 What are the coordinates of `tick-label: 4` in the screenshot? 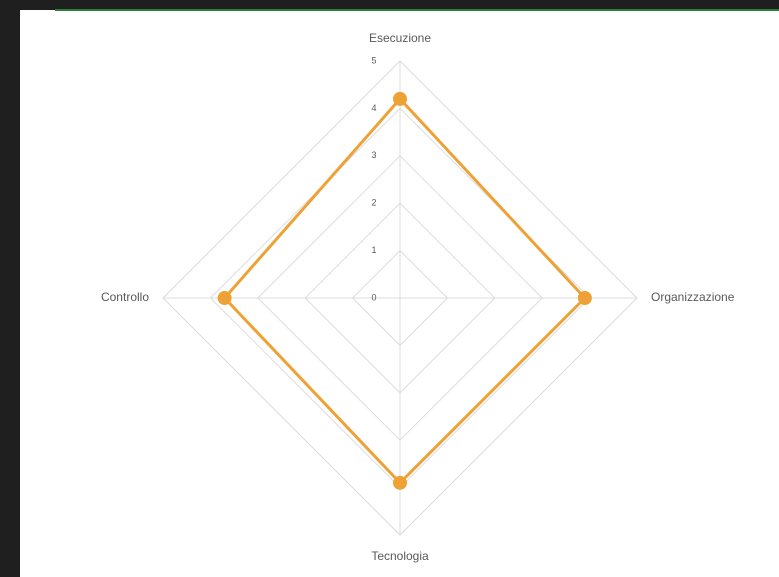 It's located at (373, 108).